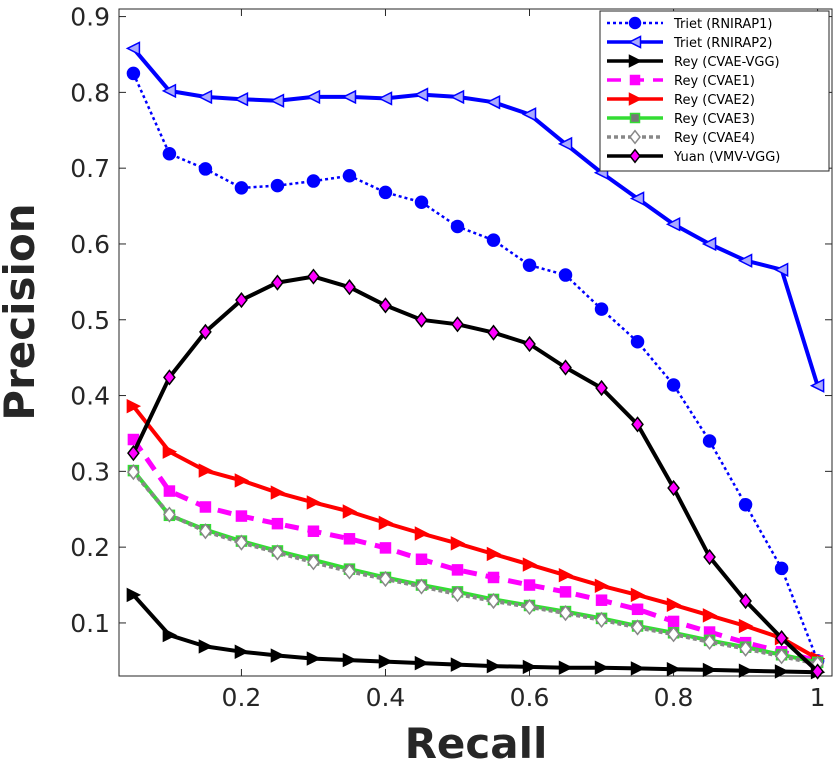 The height and width of the screenshot is (763, 835). What do you see at coordinates (714, 81) in the screenshot?
I see `legend-label: Rey (CVAE1)` at bounding box center [714, 81].